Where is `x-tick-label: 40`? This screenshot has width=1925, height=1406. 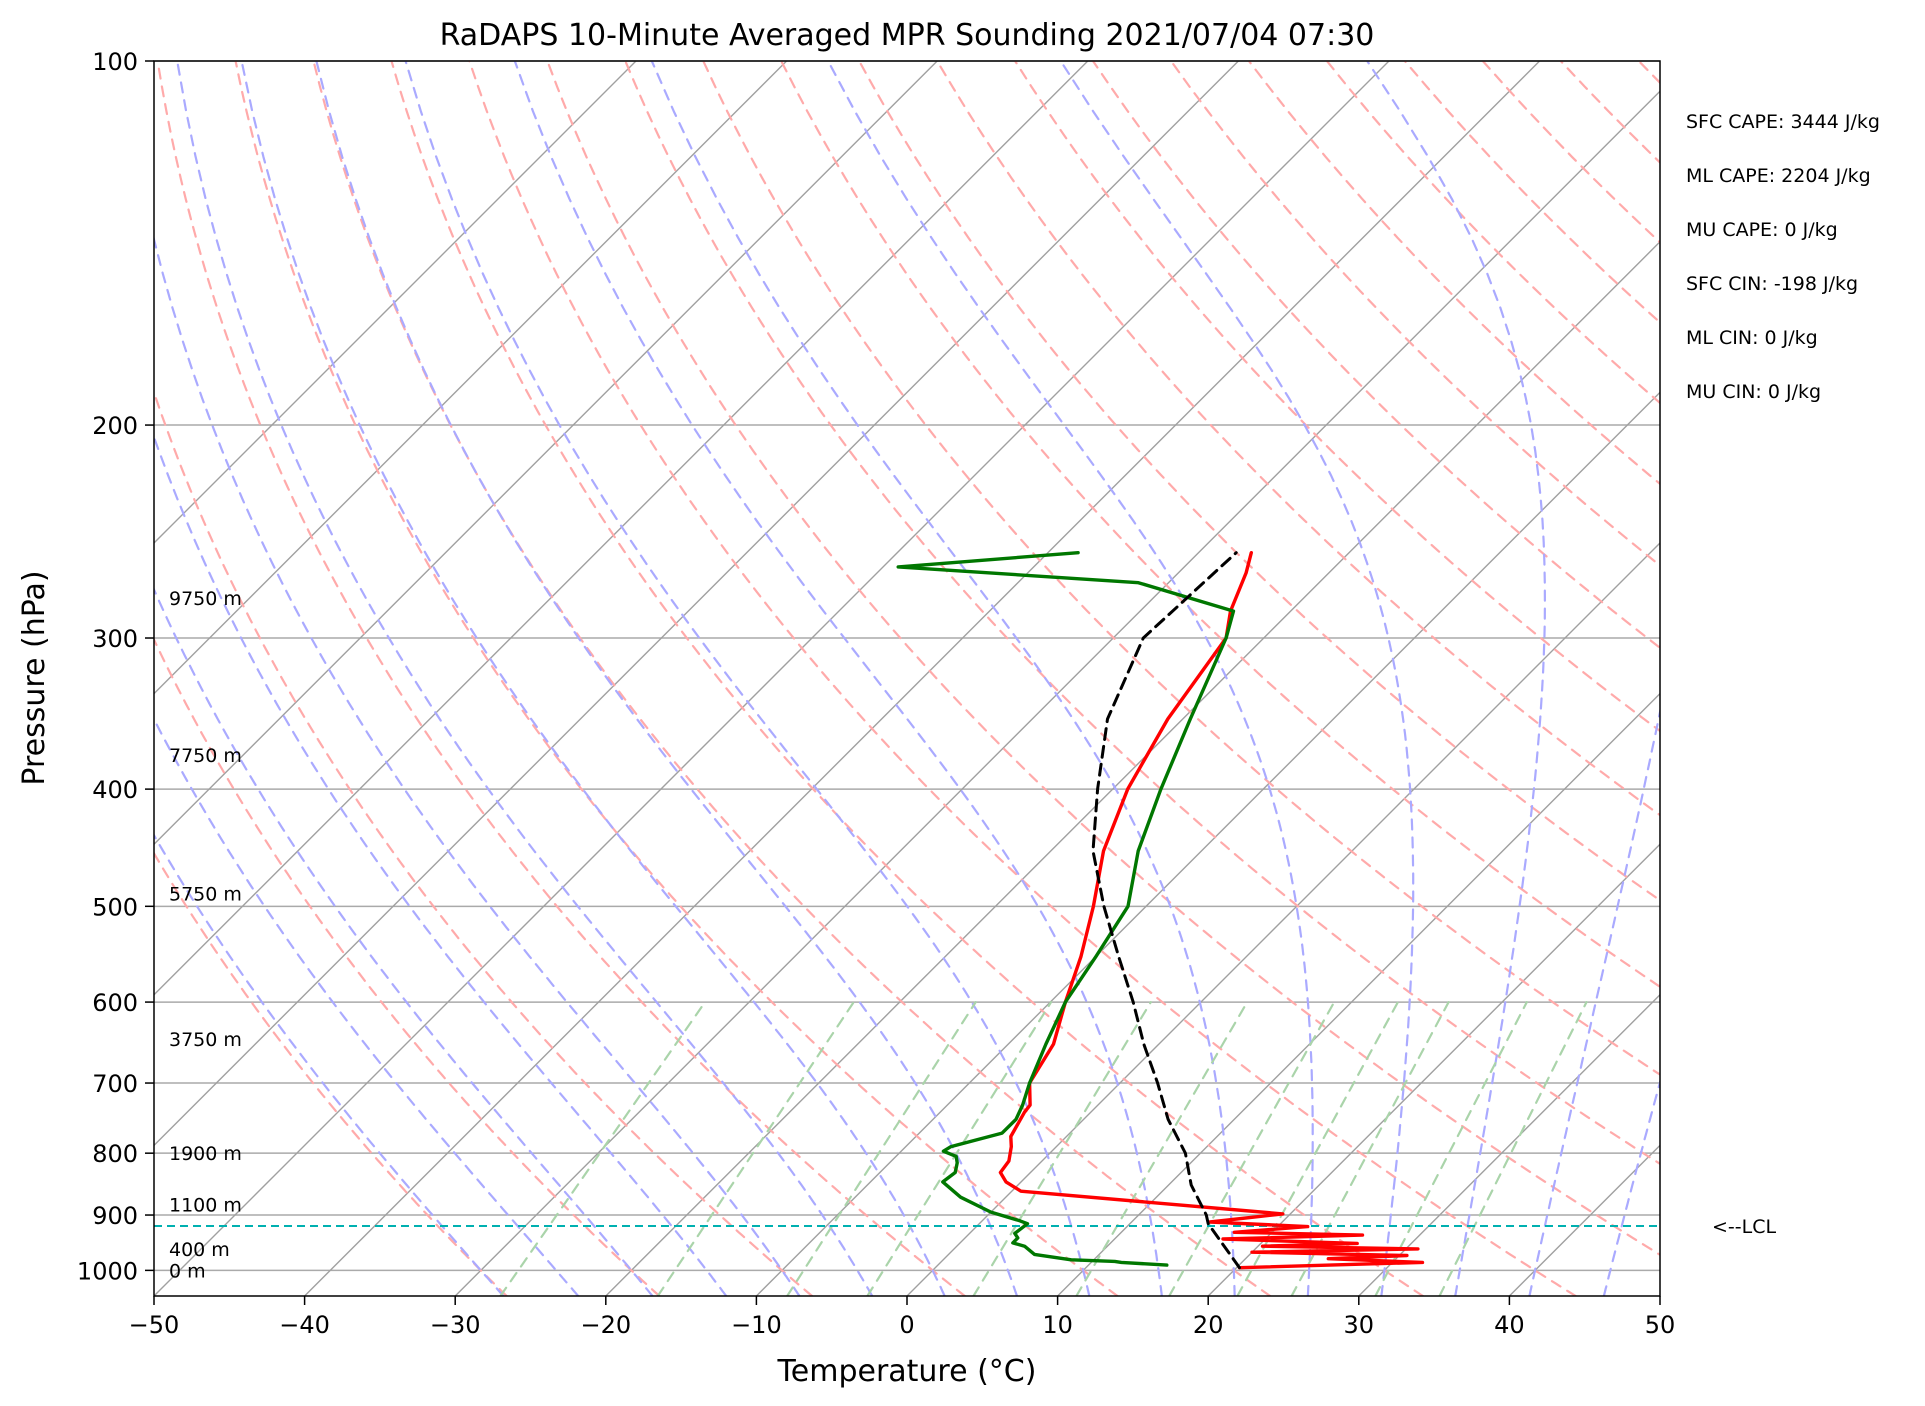
x-tick-label: 40 is located at coordinates (1509, 1325).